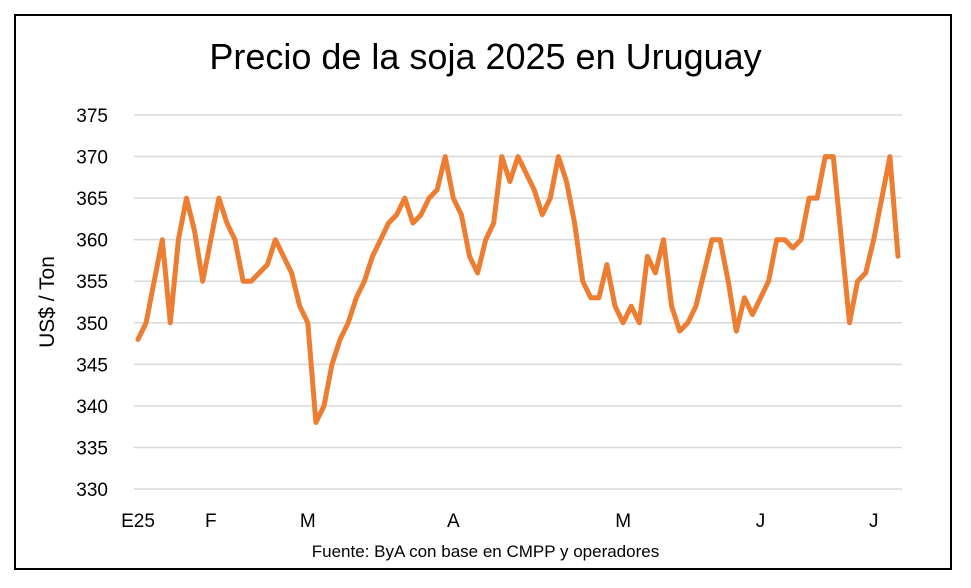 This screenshot has height=588, width=971. What do you see at coordinates (92, 365) in the screenshot?
I see `y-tick-label: 345` at bounding box center [92, 365].